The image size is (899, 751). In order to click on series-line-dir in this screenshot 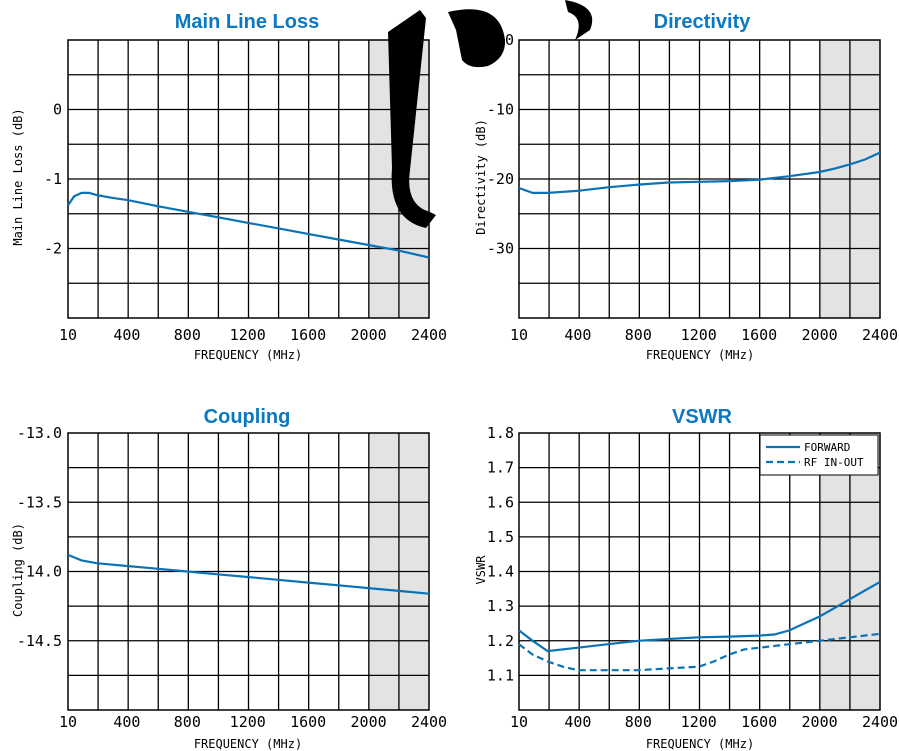, I will do `click(699, 172)`.